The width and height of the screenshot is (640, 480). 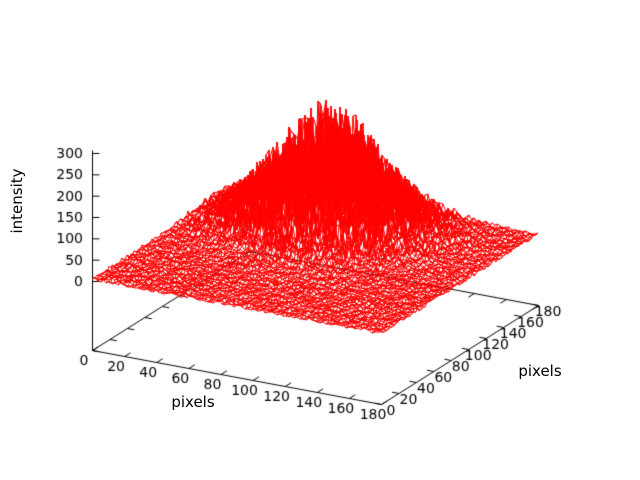 What do you see at coordinates (17, 201) in the screenshot?
I see `z-axis-label: intensity` at bounding box center [17, 201].